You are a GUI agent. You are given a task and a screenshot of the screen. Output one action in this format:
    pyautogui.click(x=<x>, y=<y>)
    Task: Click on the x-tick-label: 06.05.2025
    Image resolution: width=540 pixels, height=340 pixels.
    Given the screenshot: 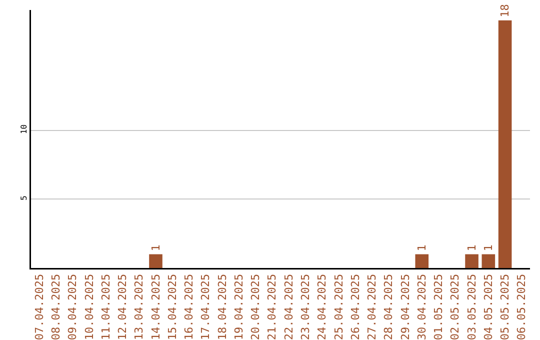 What is the action you would take?
    pyautogui.click(x=521, y=307)
    